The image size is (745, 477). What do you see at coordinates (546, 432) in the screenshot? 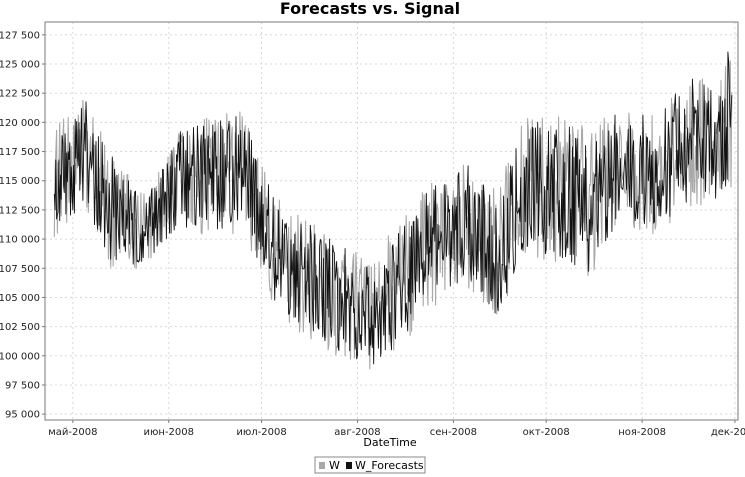
I see `x-tick-label: окт-2008` at bounding box center [546, 432].